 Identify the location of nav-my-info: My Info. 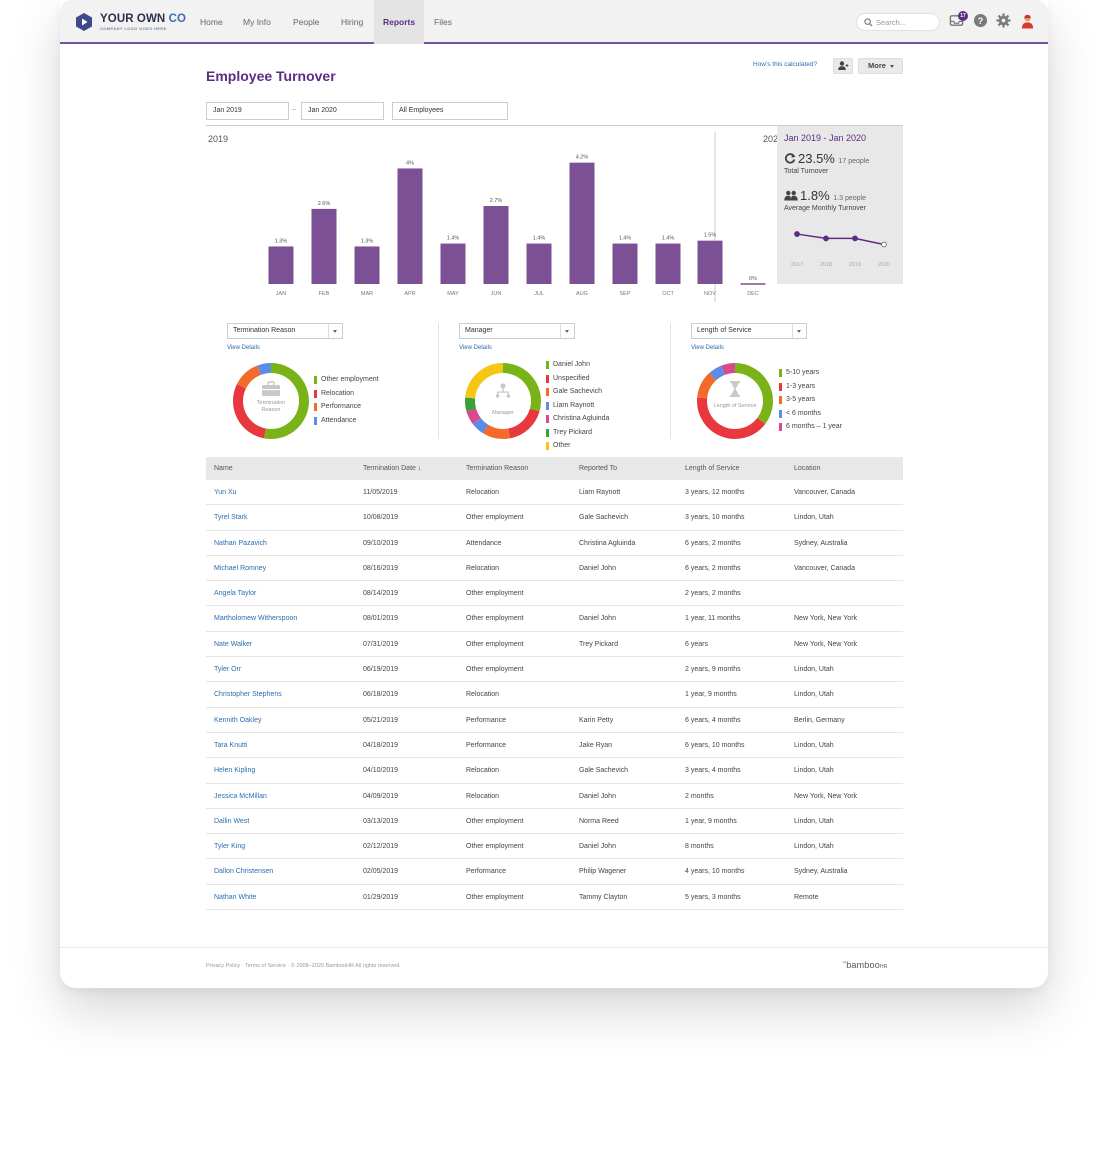
(257, 22).